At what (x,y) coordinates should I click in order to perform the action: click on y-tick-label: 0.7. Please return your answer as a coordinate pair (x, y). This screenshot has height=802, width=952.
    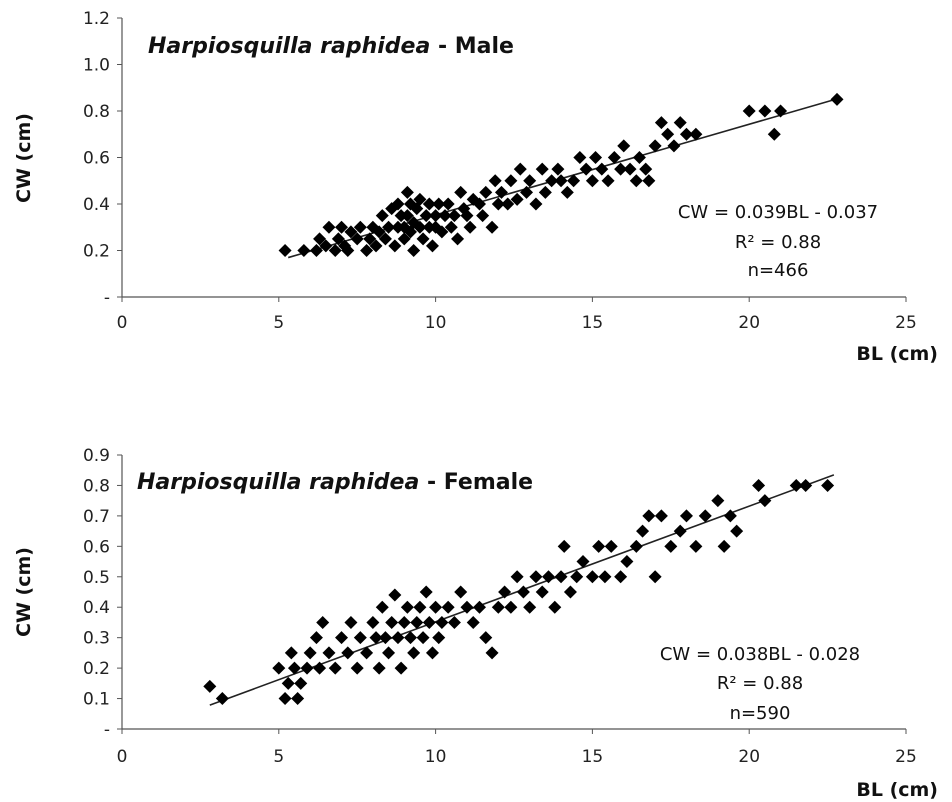
    Looking at the image, I should click on (96, 517).